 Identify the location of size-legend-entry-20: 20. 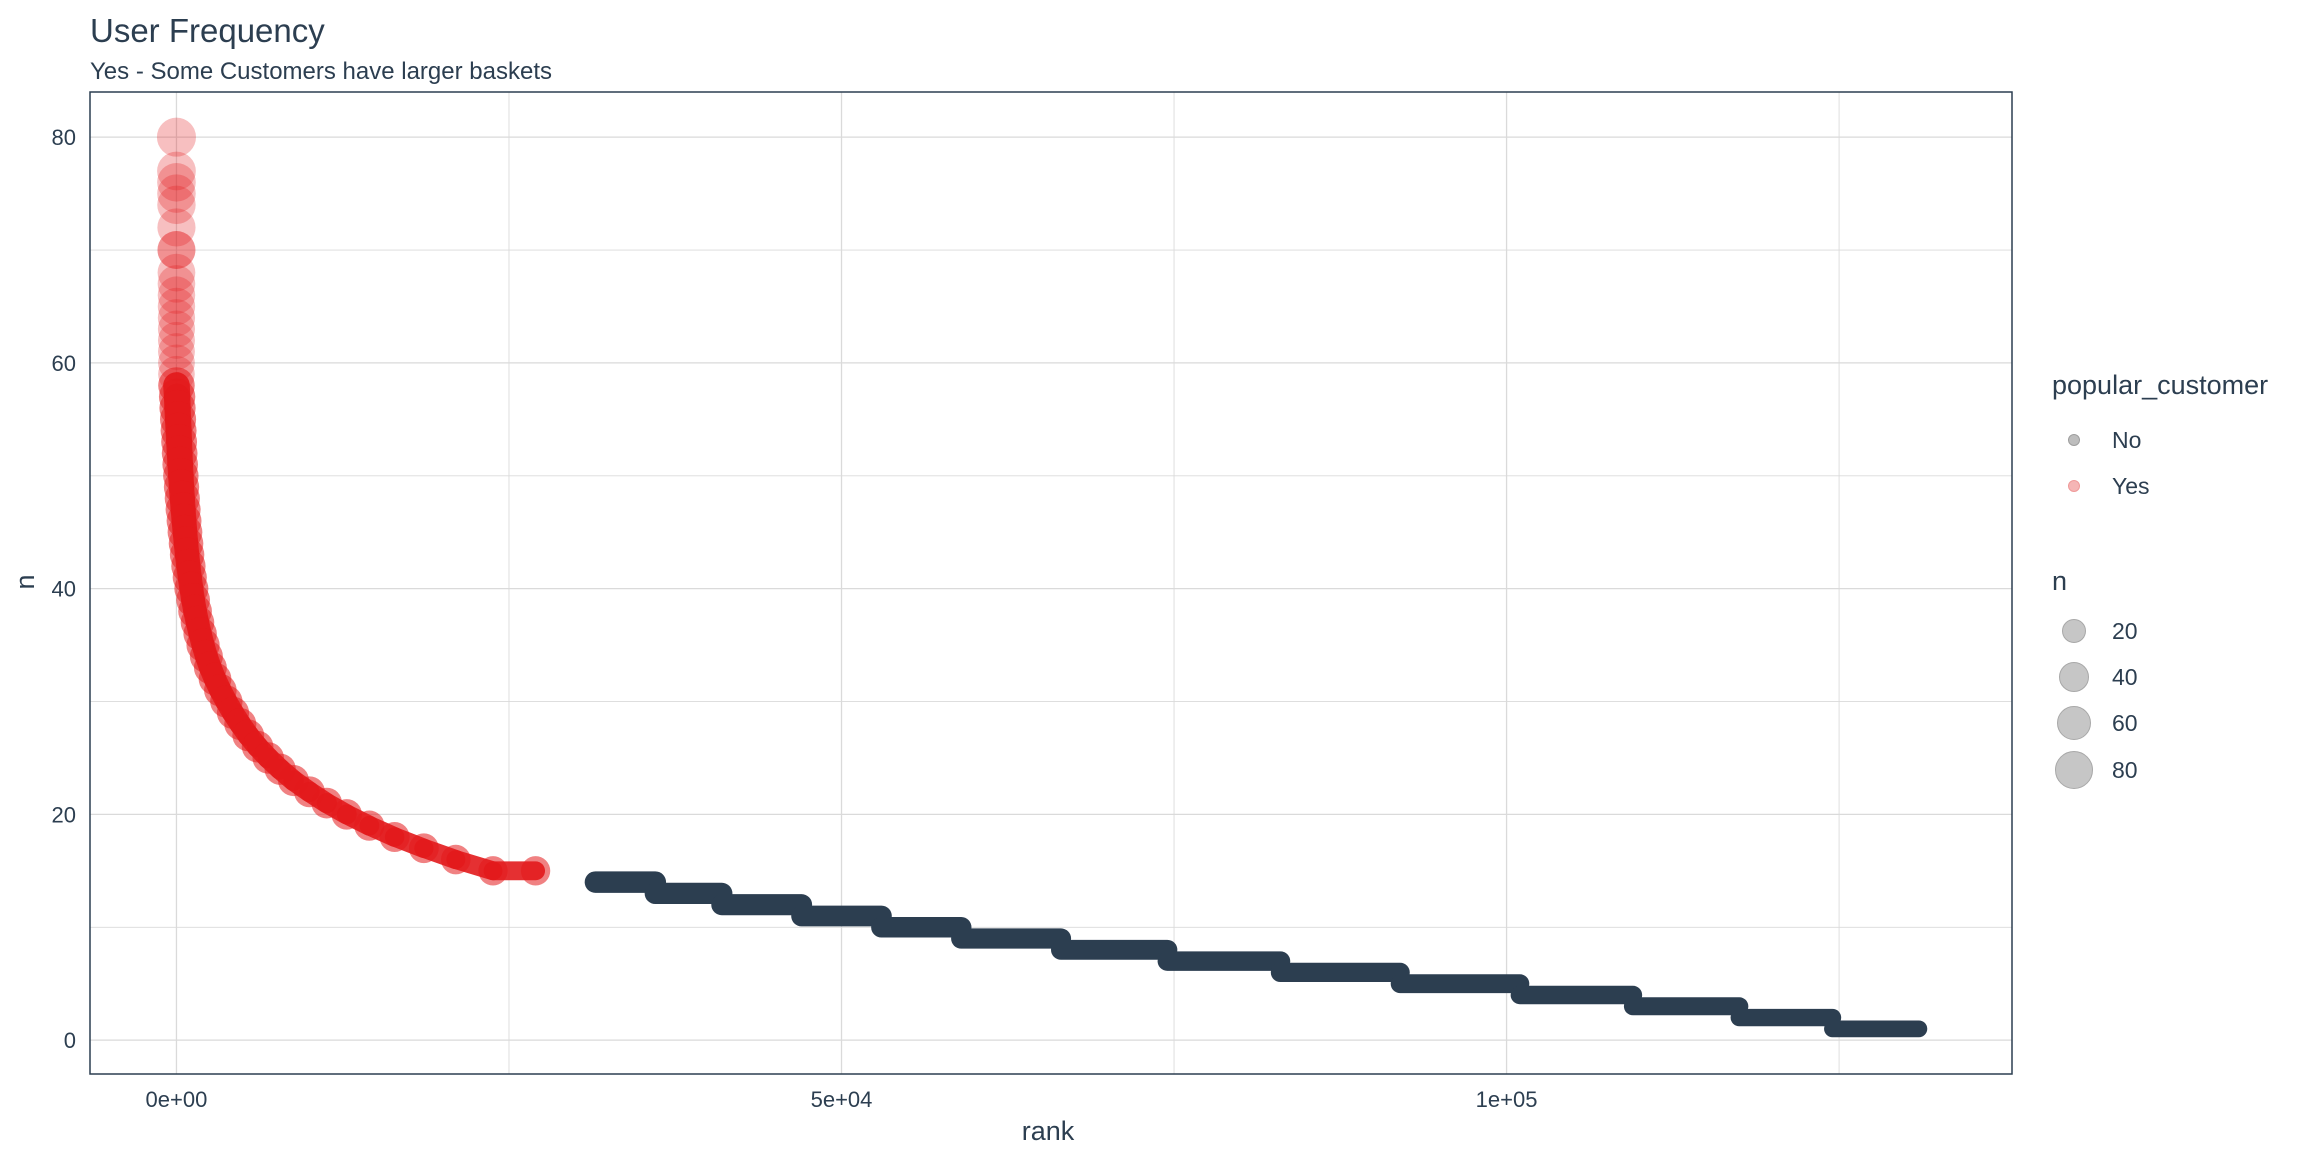
(2095, 631).